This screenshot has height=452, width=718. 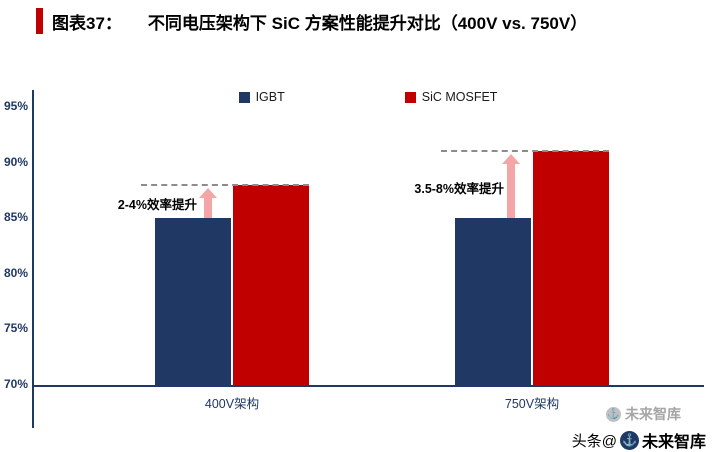 What do you see at coordinates (368, 97) in the screenshot?
I see `chart-legend: IGBT SiC MOSFET` at bounding box center [368, 97].